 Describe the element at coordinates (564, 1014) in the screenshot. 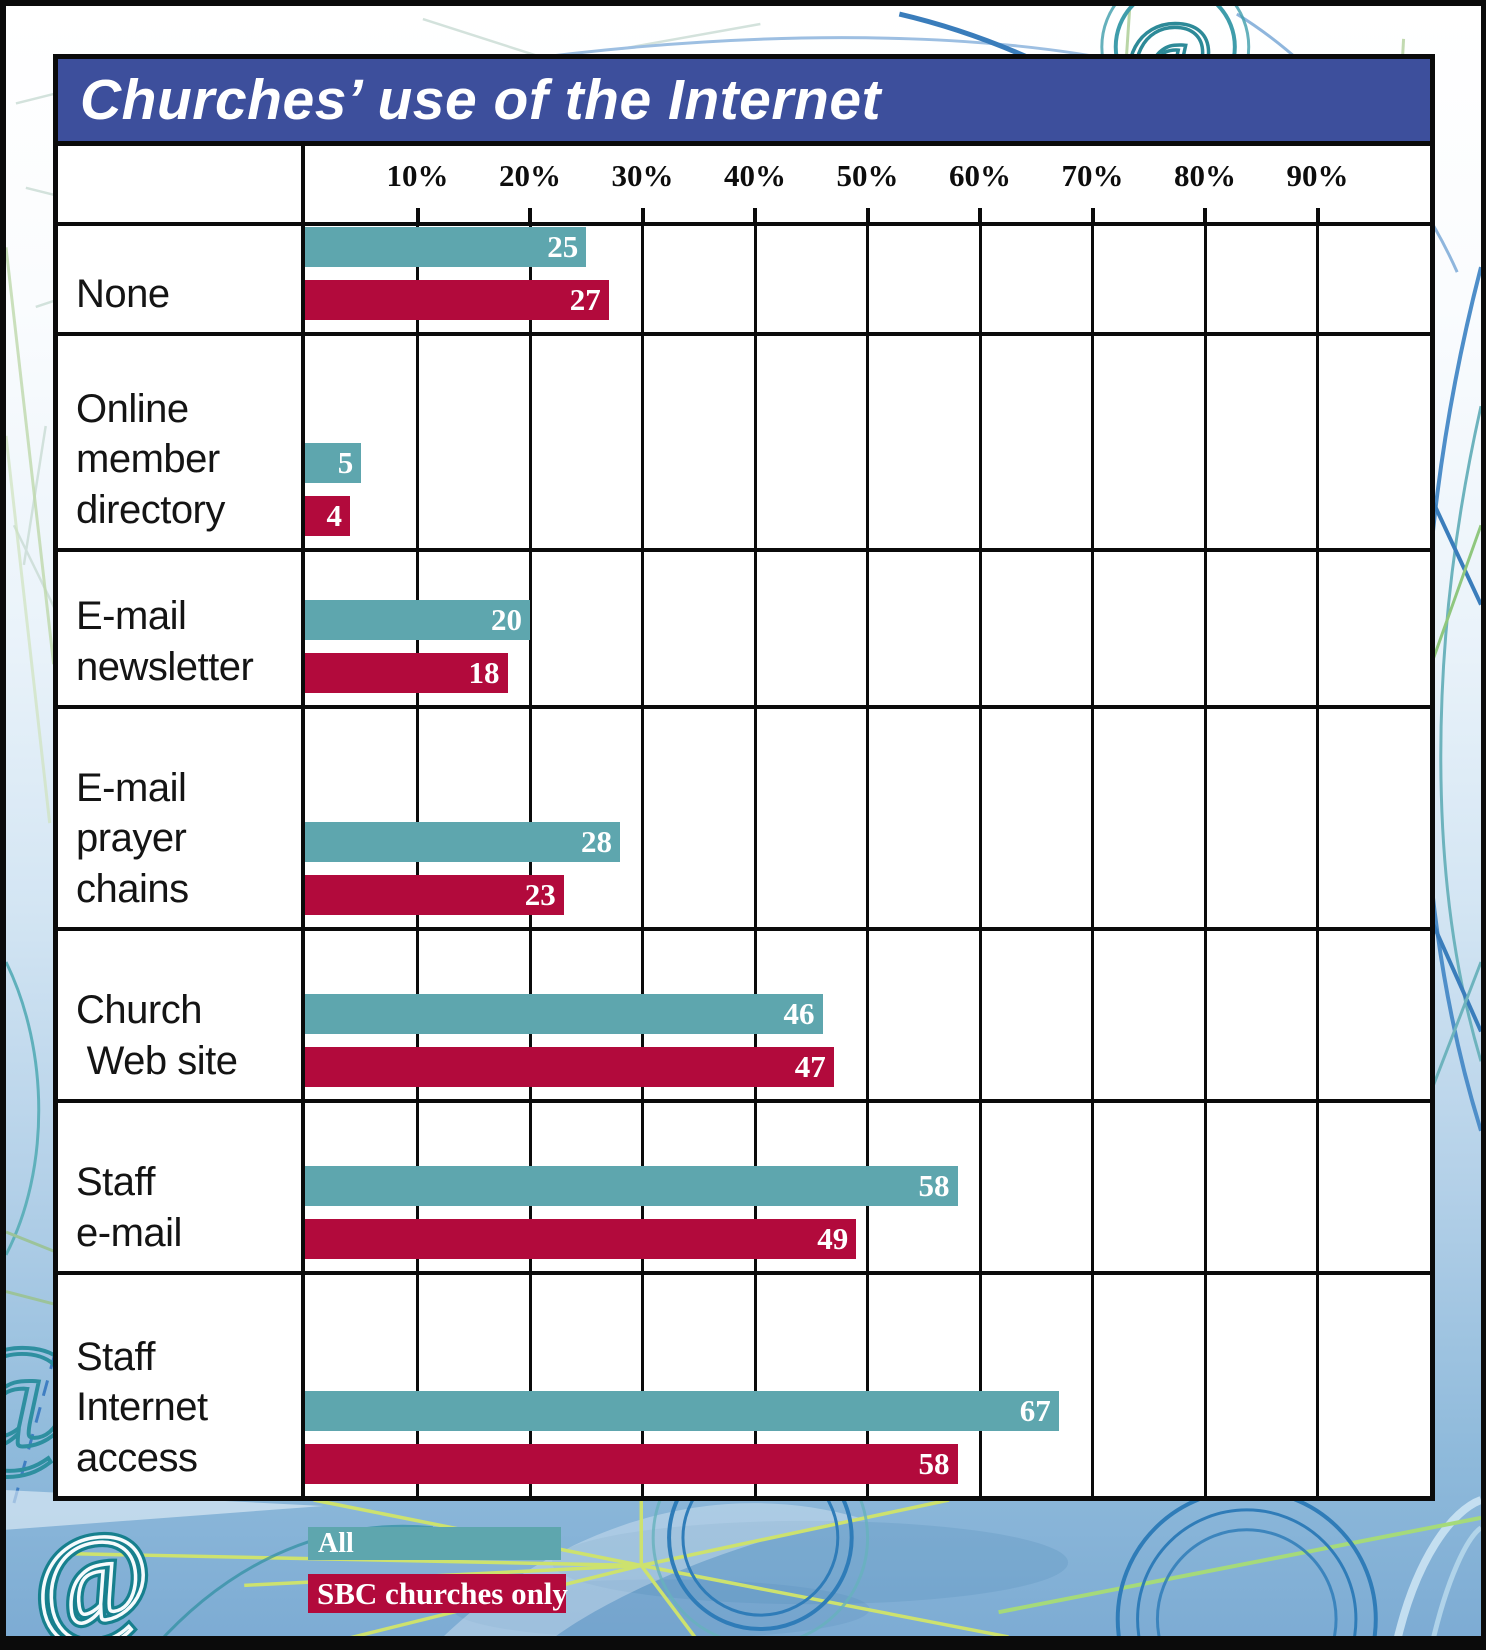

I see `bar-all: 46` at that location.